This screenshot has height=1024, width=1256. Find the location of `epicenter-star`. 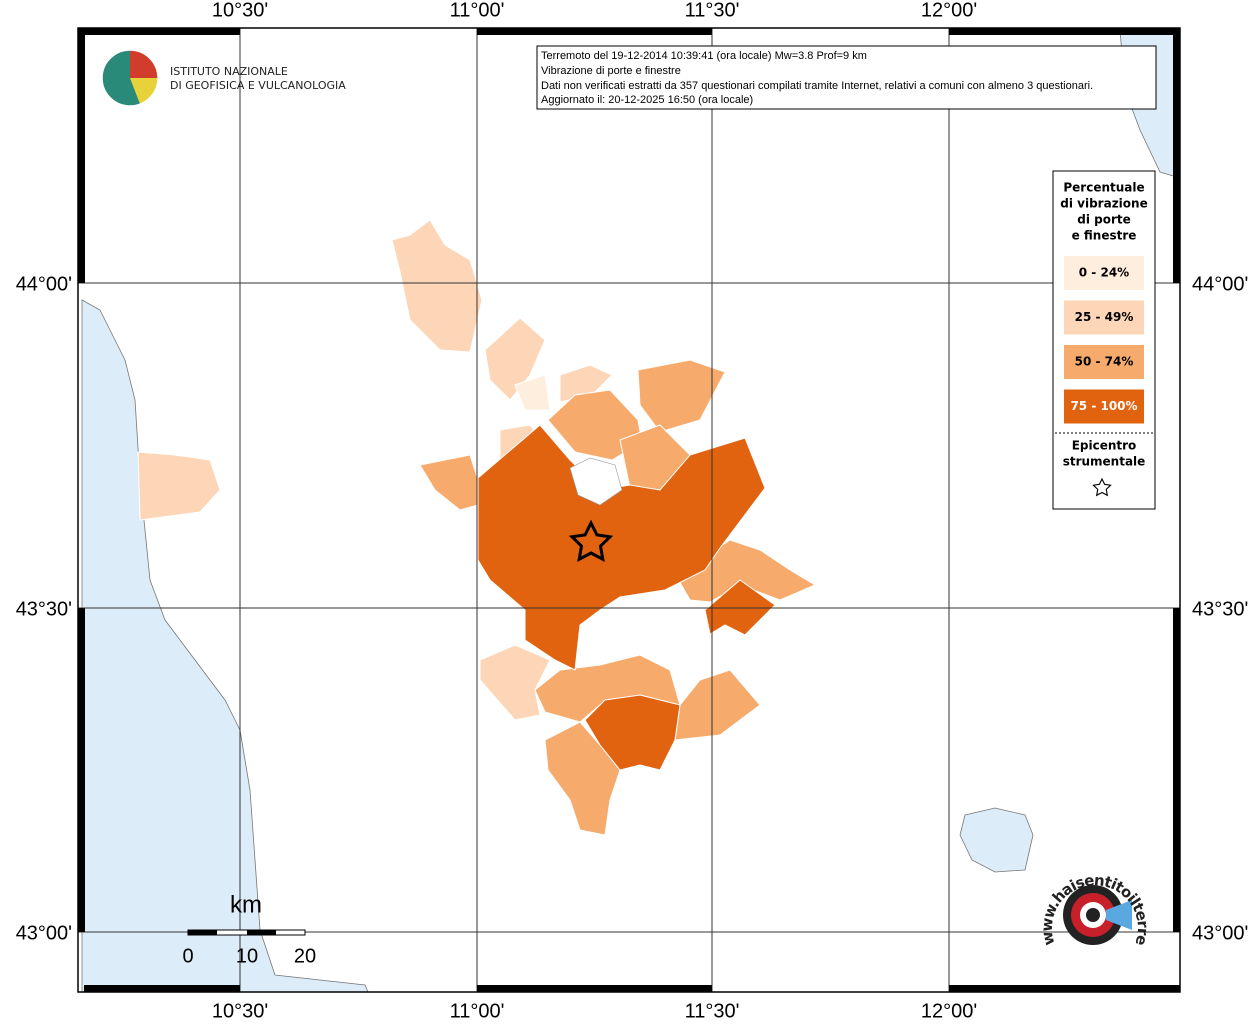

epicenter-star is located at coordinates (591, 540).